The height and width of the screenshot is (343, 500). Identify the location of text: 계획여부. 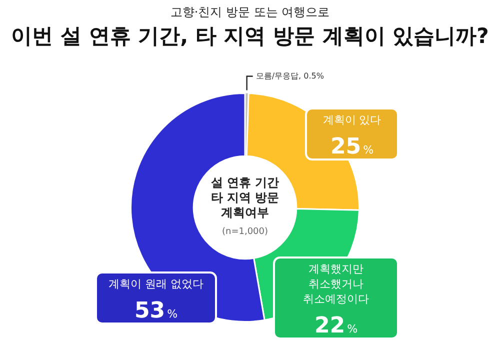
(245, 213).